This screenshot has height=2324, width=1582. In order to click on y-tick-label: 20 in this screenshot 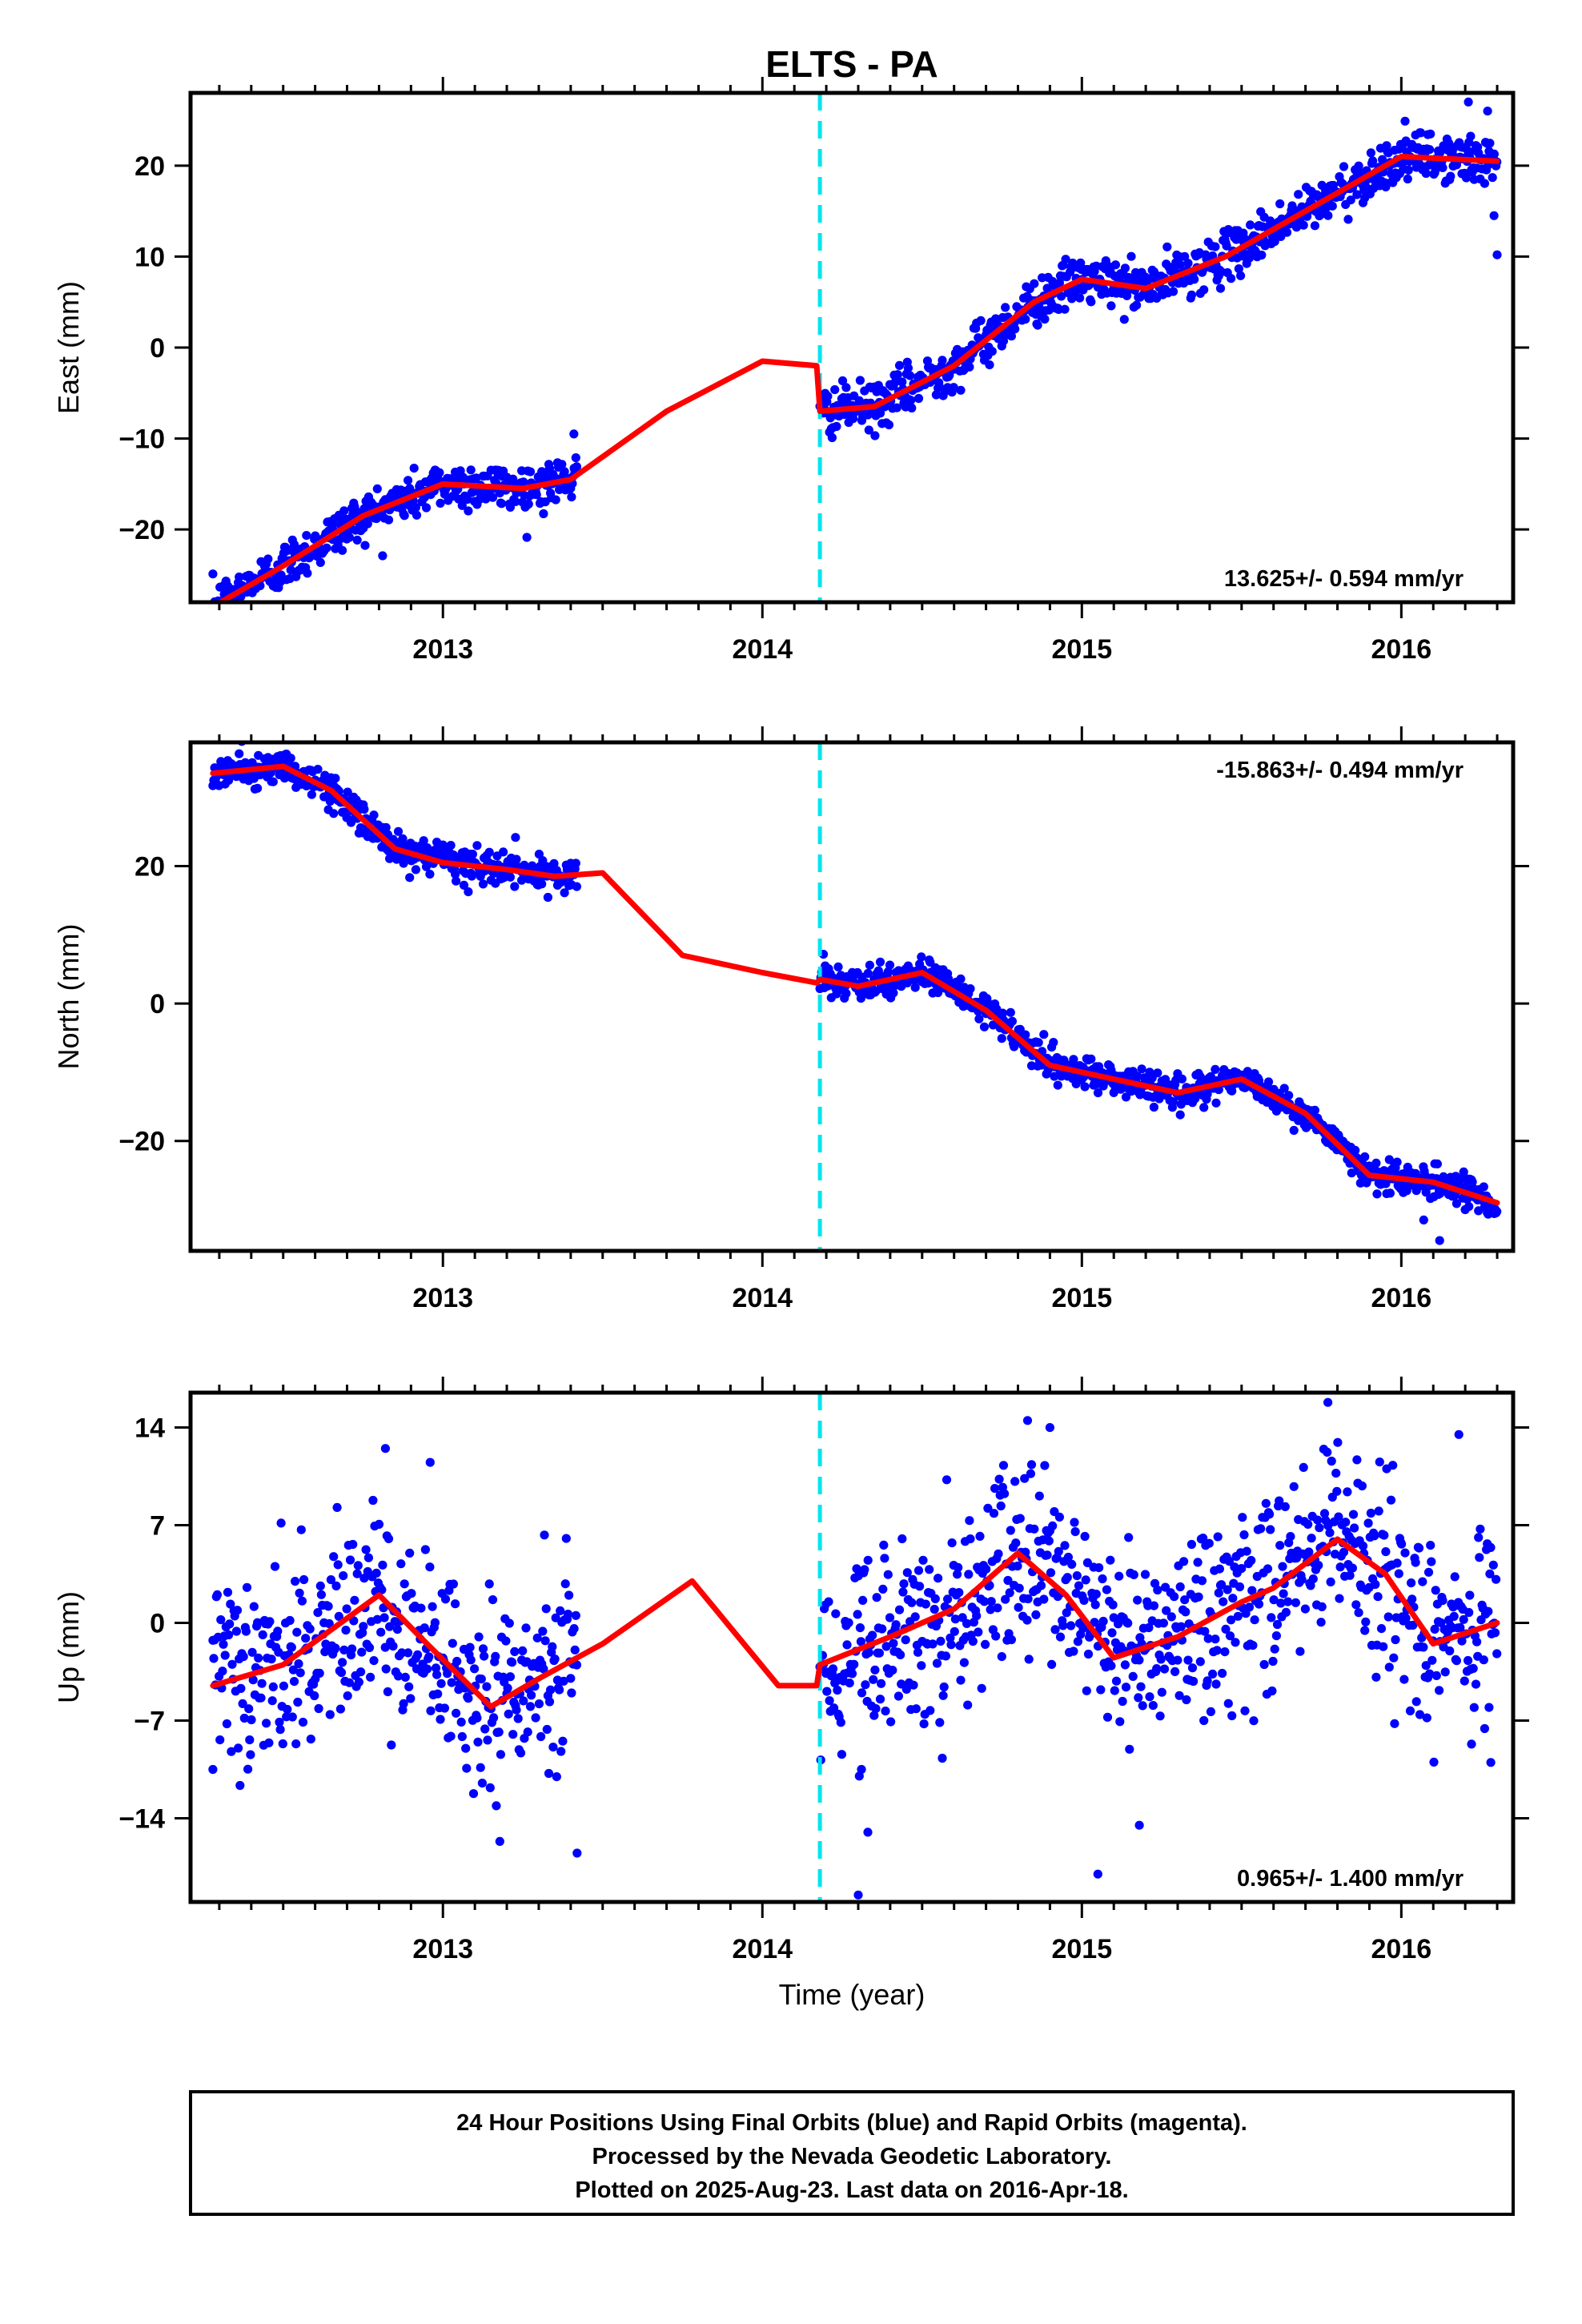, I will do `click(150, 166)`.